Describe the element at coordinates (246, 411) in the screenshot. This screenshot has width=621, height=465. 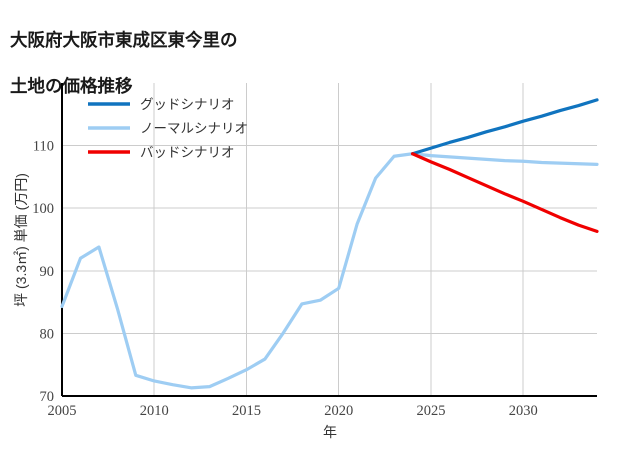
I see `x-tick-label-2015: 2015` at that location.